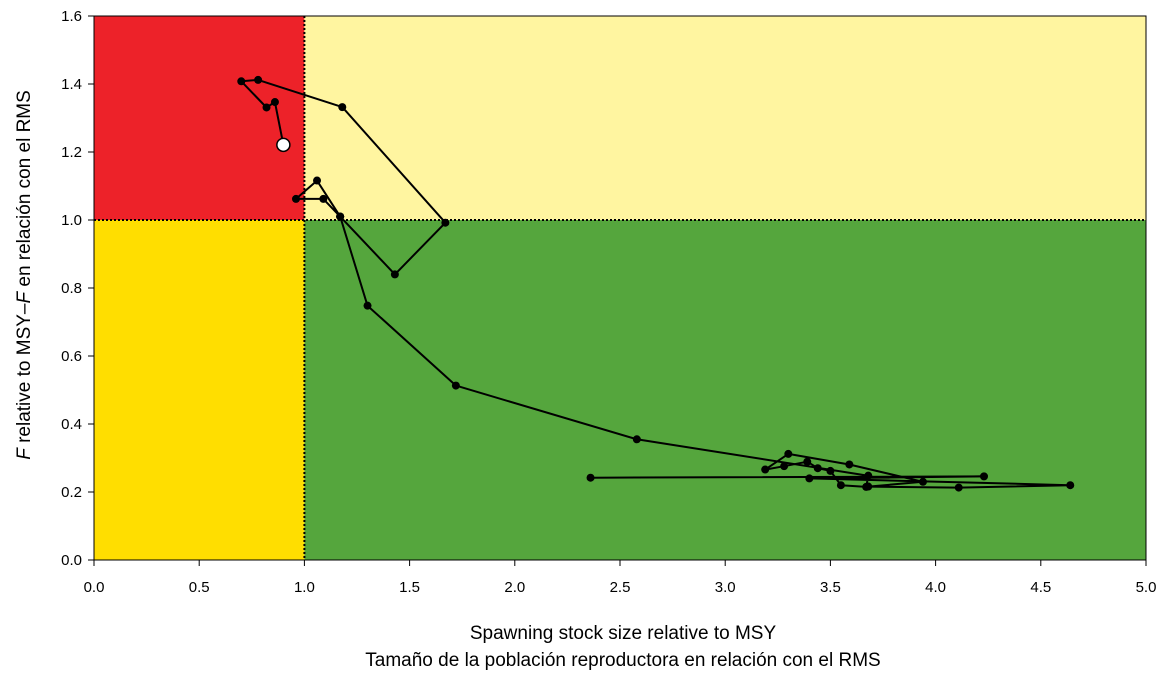  I want to click on y-tick-label: 1.4, so click(71, 84).